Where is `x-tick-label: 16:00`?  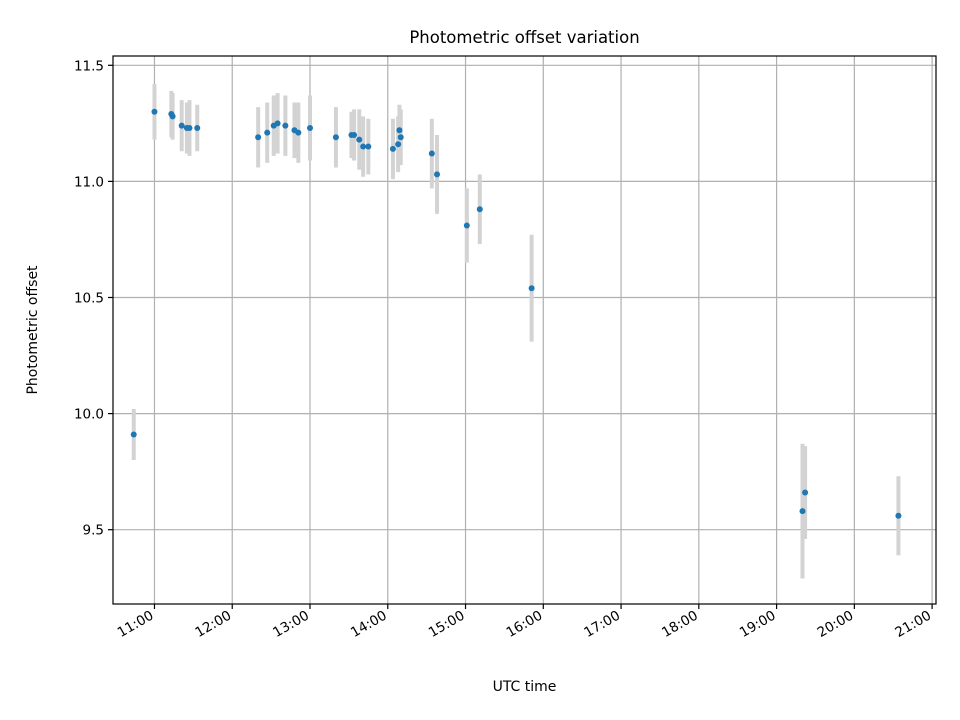 x-tick-label: 16:00 is located at coordinates (525, 624).